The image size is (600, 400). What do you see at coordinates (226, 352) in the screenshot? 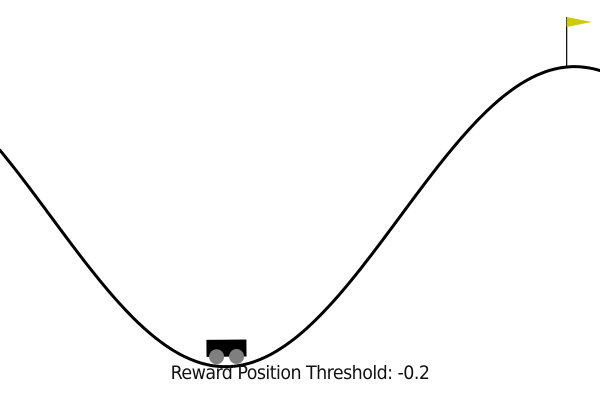
I see `cart-icon` at bounding box center [226, 352].